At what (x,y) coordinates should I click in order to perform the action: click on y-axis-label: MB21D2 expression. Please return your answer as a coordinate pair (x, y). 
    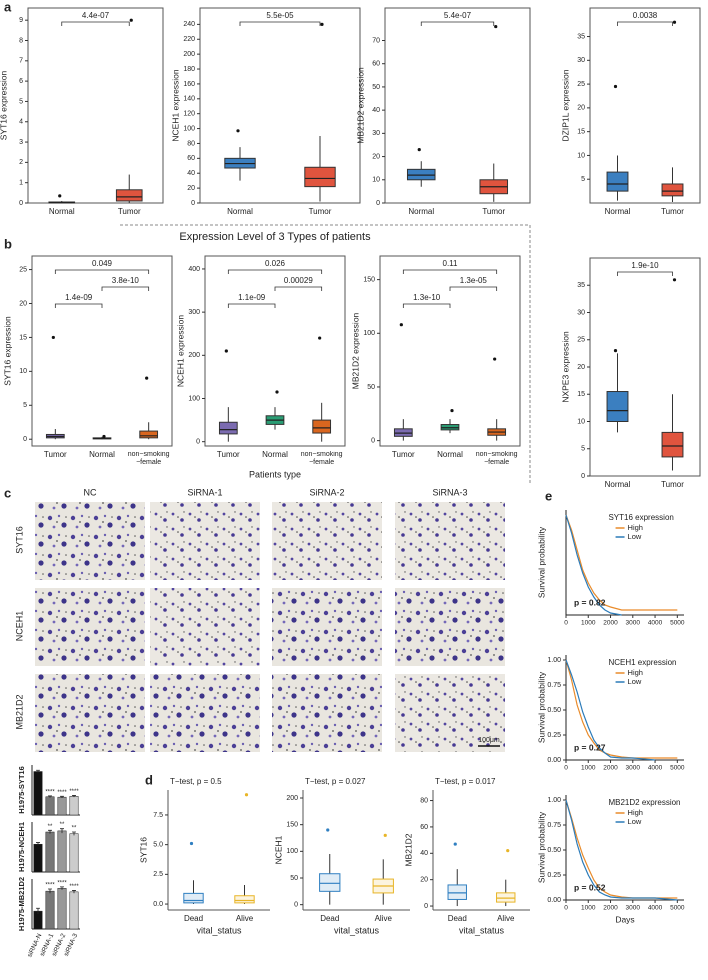
    Looking at the image, I should click on (355, 350).